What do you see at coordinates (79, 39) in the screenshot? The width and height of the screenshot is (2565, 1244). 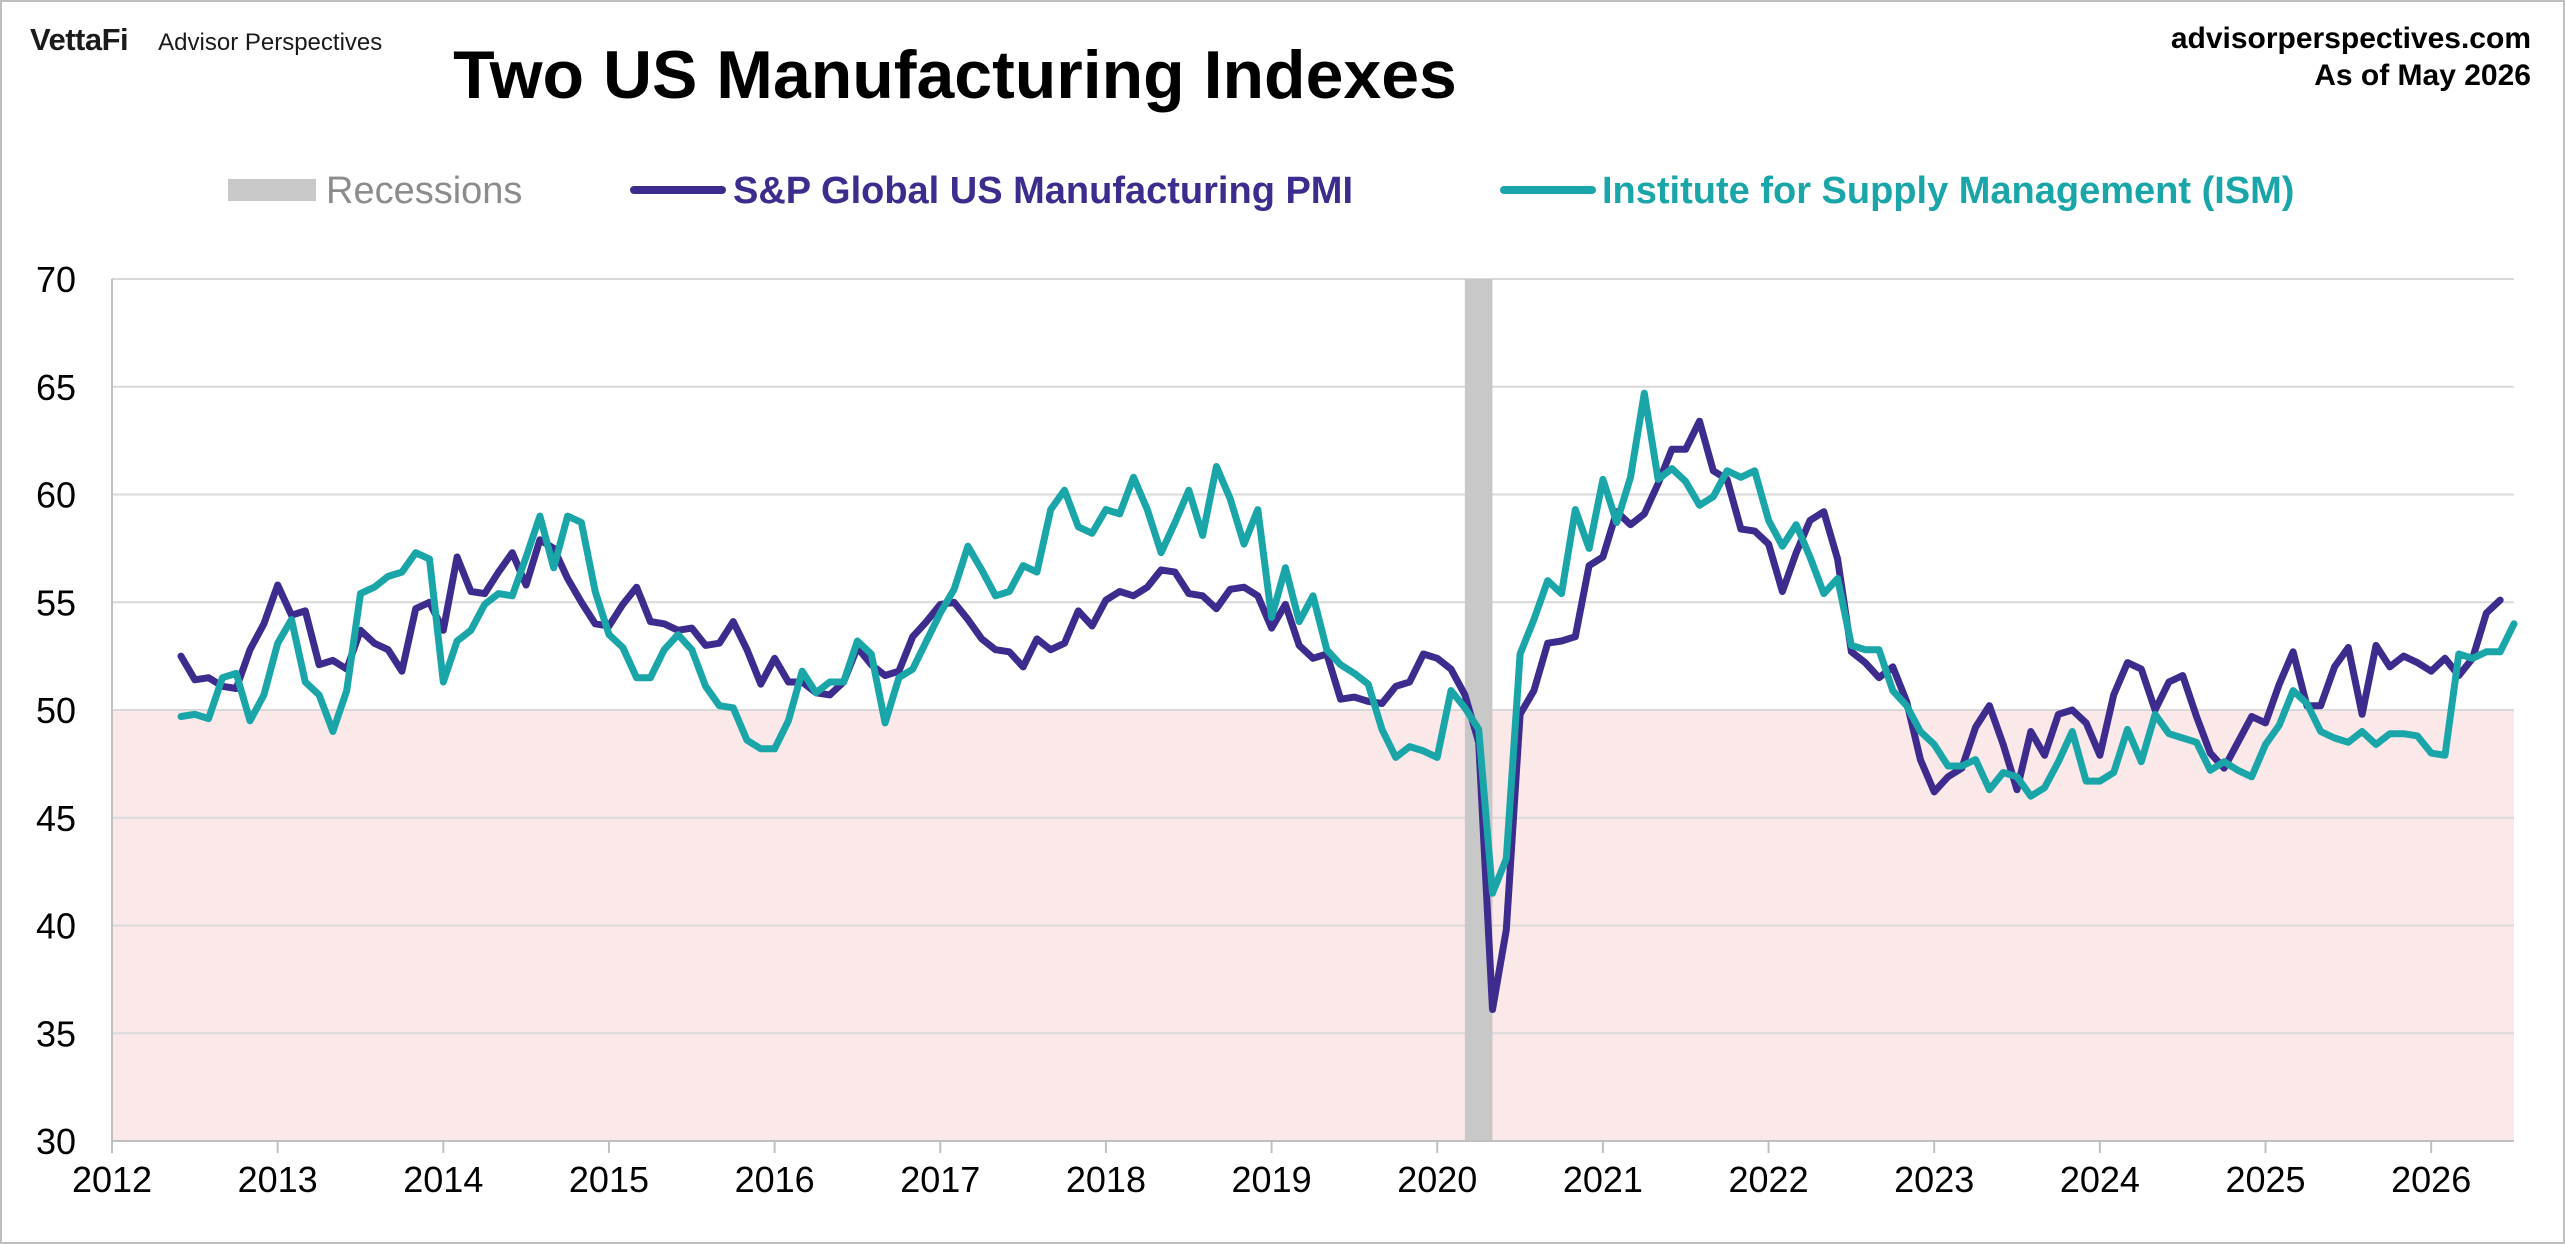 I see `brand-primary: VettaFi` at bounding box center [79, 39].